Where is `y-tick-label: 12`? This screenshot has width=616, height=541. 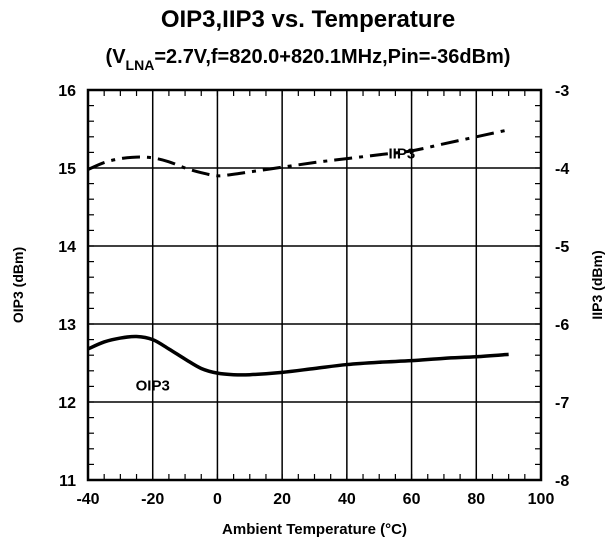
y-tick-label: 12 is located at coordinates (67, 403).